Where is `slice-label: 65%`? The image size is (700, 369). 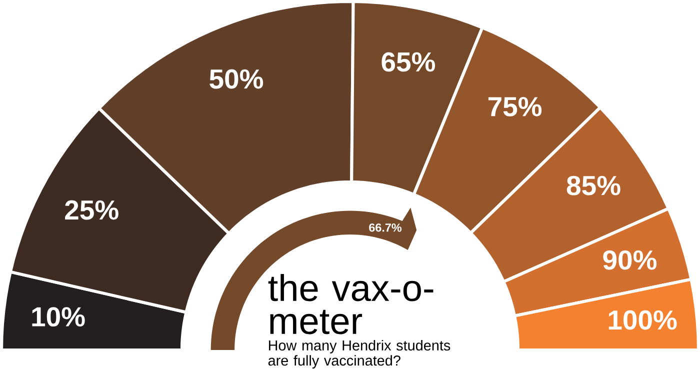 slice-label: 65% is located at coordinates (409, 62).